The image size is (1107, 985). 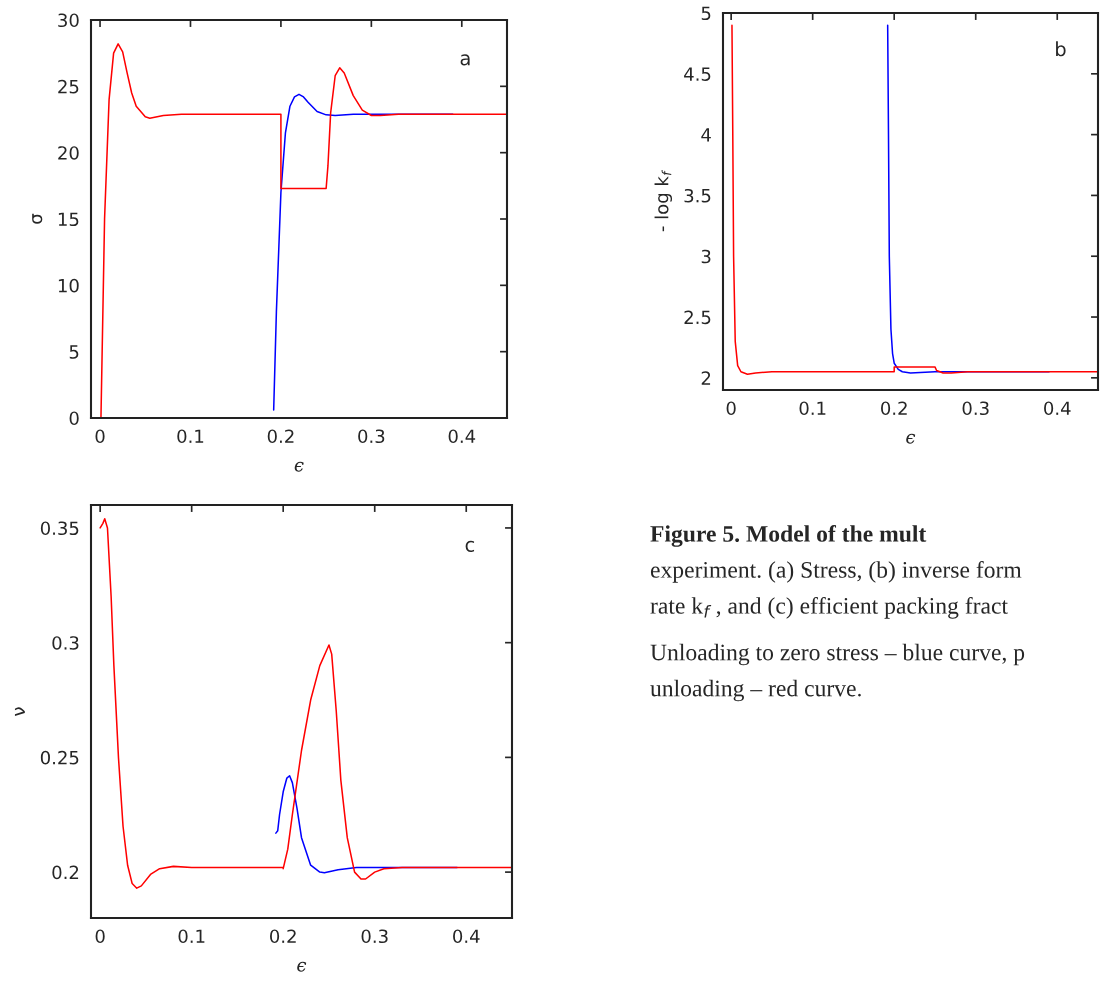 I want to click on y-tick-label: 4.5, so click(x=697, y=74).